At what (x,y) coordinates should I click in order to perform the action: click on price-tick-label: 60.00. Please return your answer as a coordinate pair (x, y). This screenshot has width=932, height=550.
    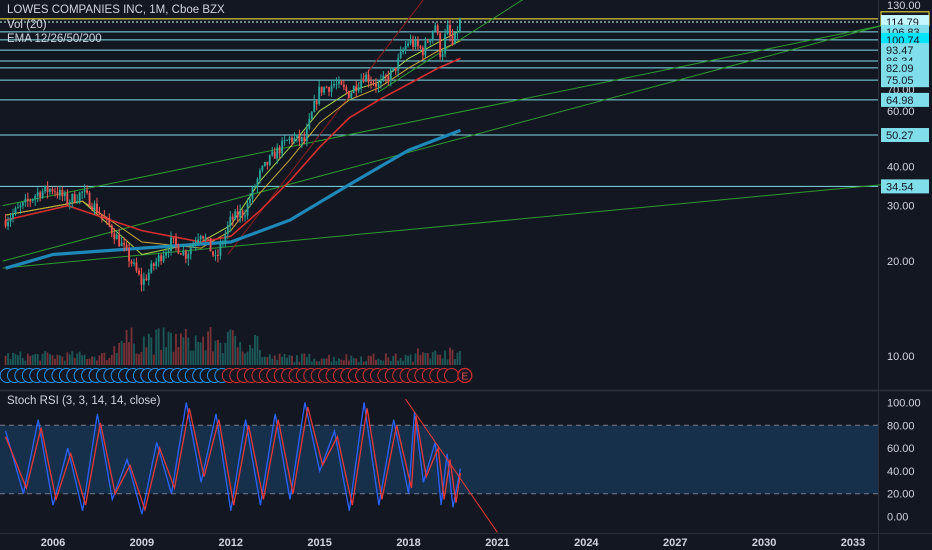
    Looking at the image, I should click on (901, 112).